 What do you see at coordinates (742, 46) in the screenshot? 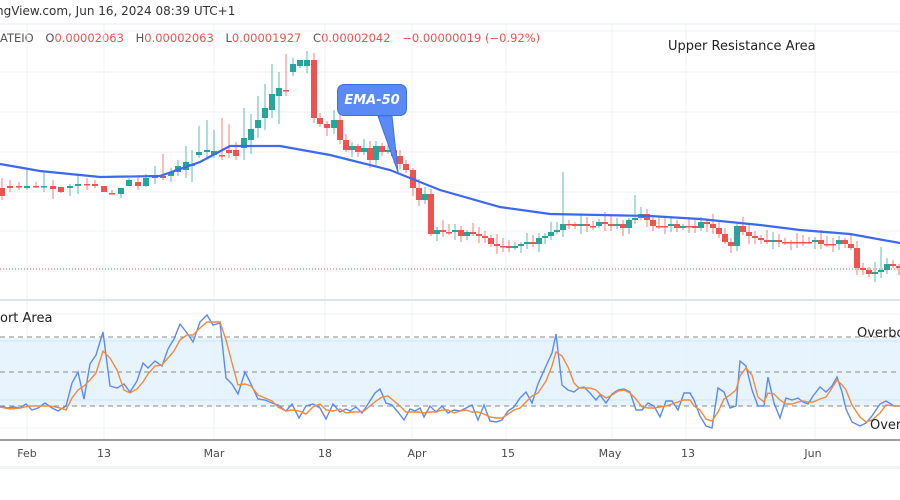
I see `upper-resistance-label: Upper Resistance Area` at bounding box center [742, 46].